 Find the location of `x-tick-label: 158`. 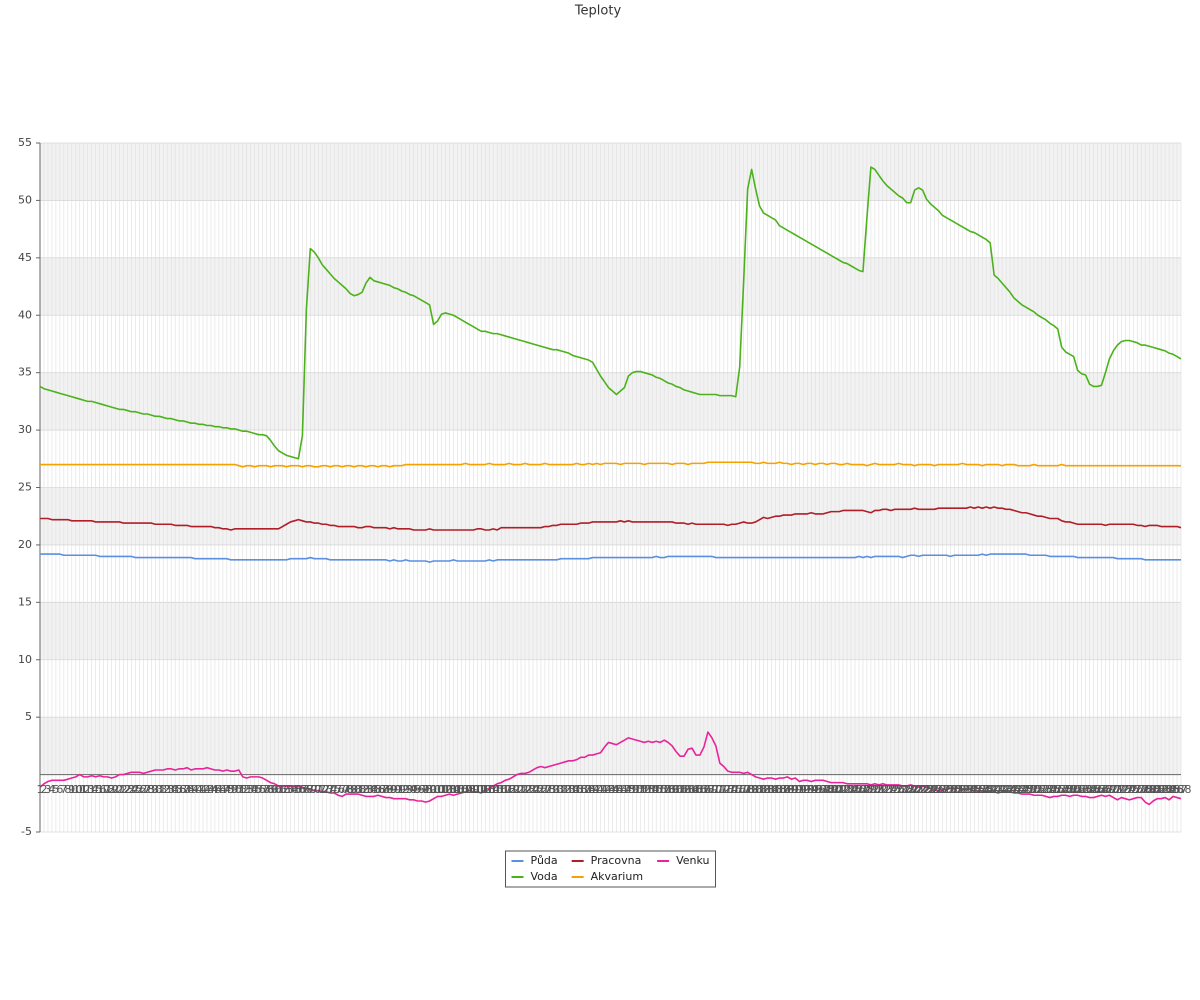

x-tick-label: 158 is located at coordinates (664, 789).